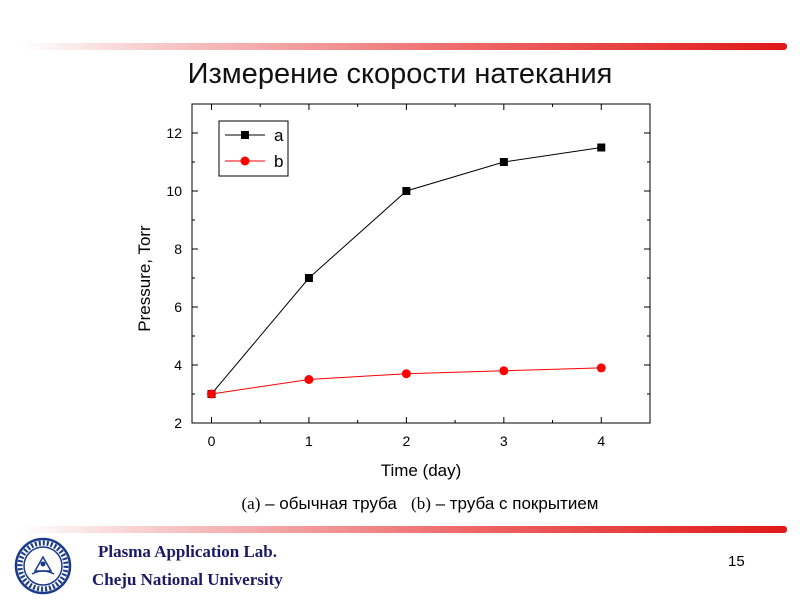 This screenshot has height=600, width=800. I want to click on caption-b-marker: (b), so click(421, 503).